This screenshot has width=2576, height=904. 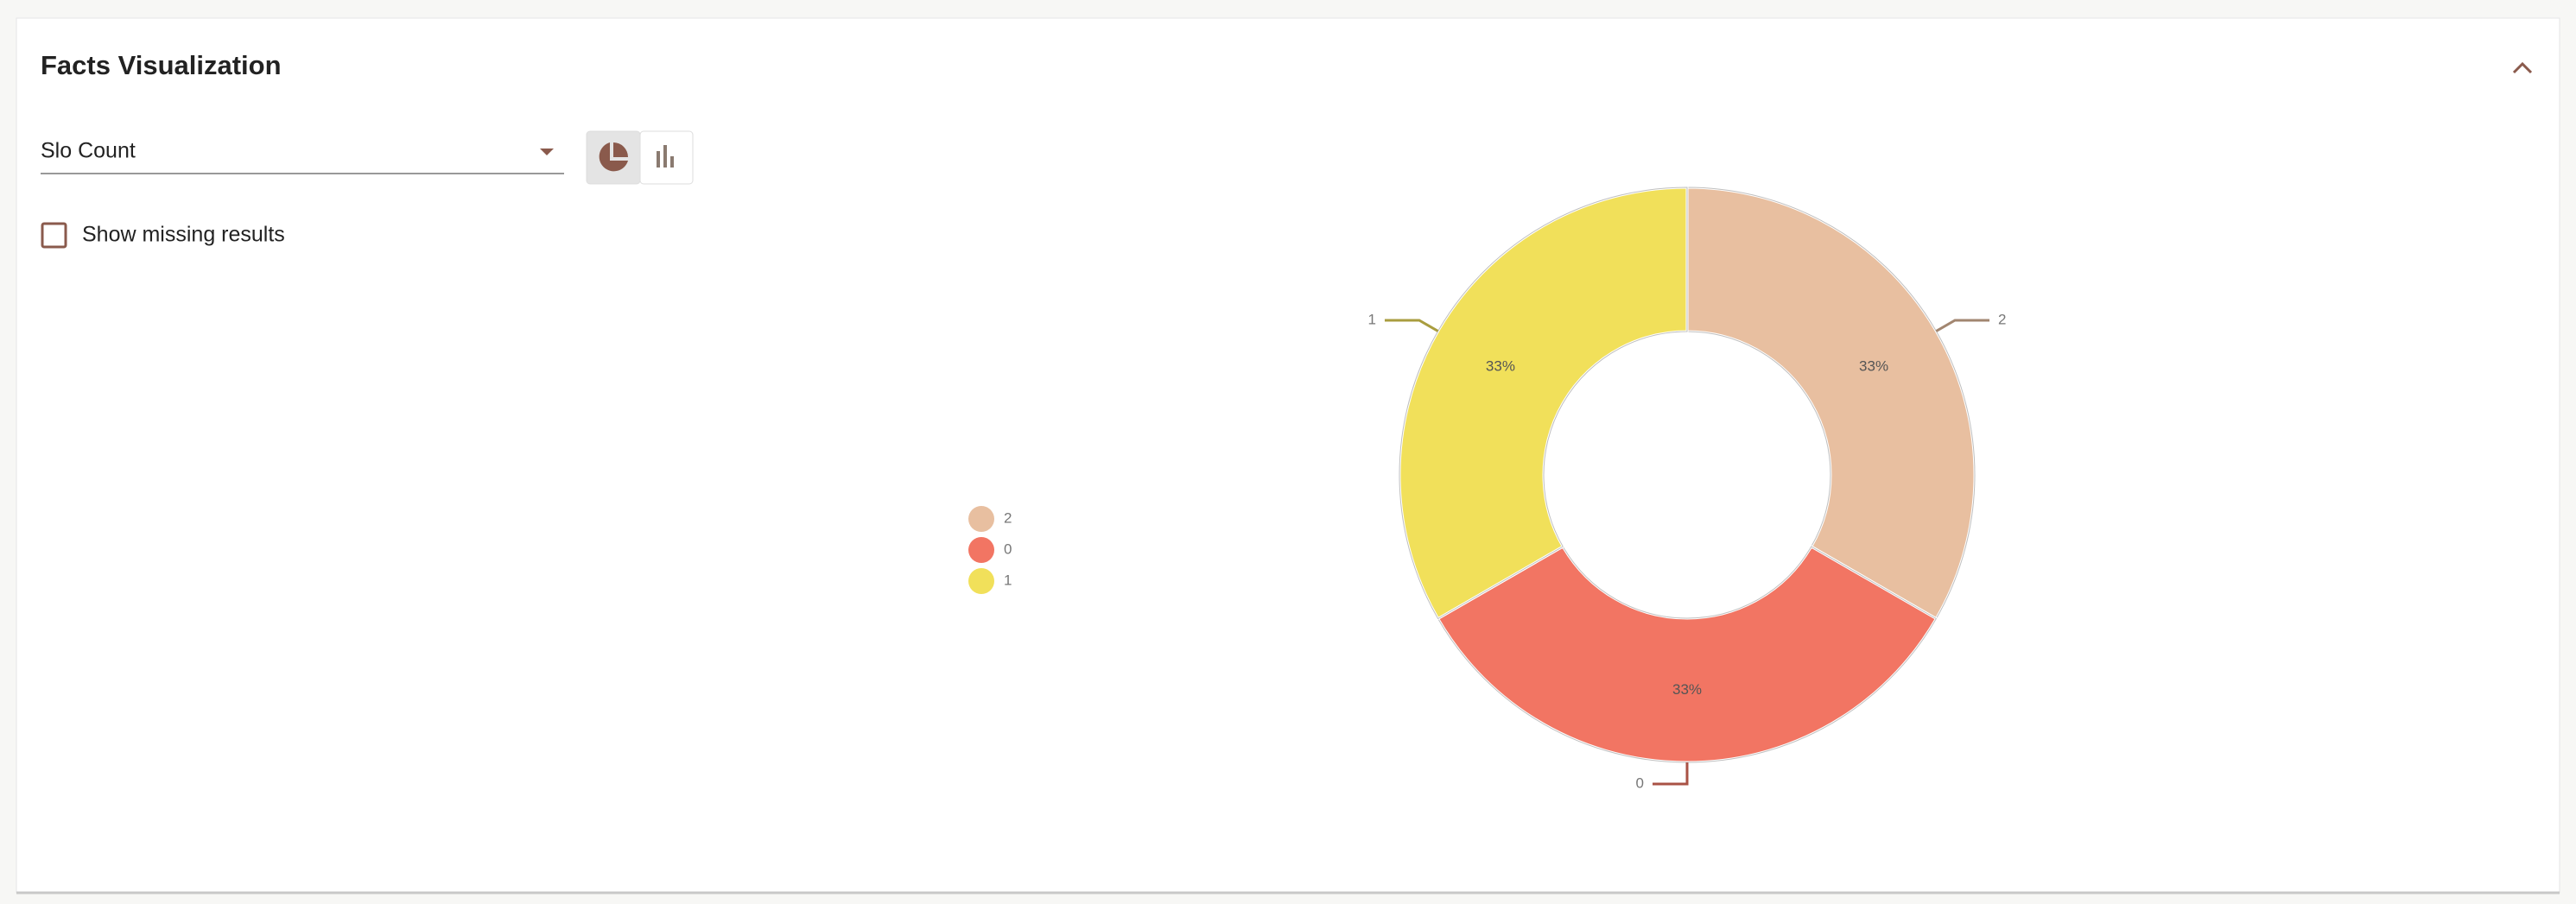 What do you see at coordinates (2522, 67) in the screenshot?
I see `collapse-button` at bounding box center [2522, 67].